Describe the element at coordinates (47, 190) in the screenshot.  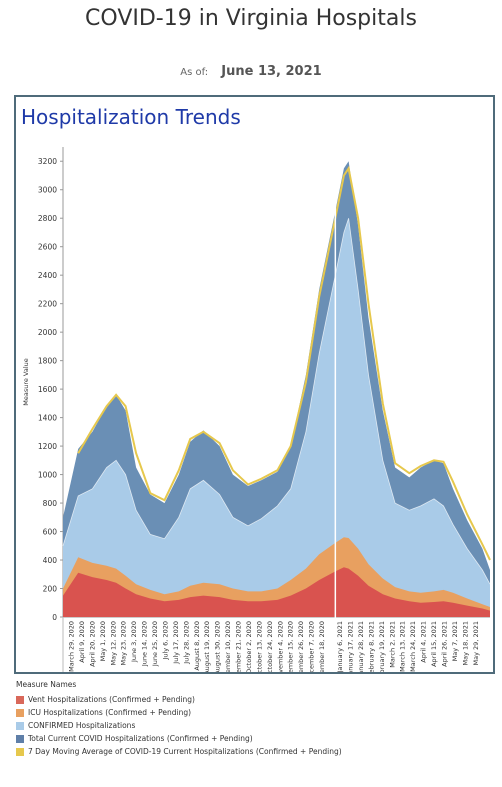
I see `y-tick-label: 3000` at that location.